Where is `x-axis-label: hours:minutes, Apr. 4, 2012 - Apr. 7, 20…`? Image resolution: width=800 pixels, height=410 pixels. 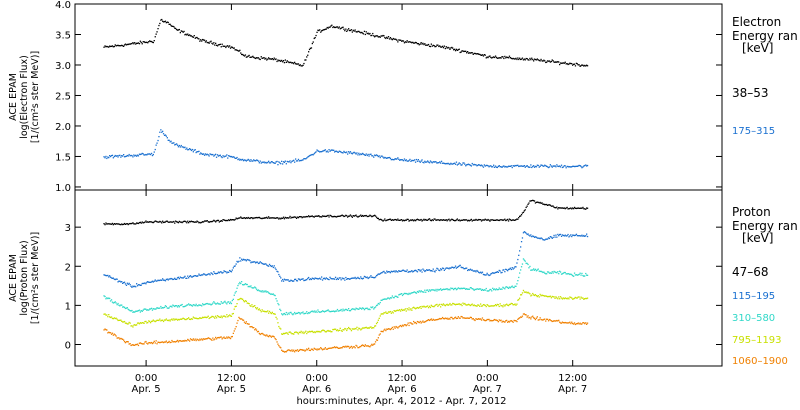 x-axis-label: hours:minutes, Apr. 4, 2012 - Apr. 7, 20… is located at coordinates (401, 401).